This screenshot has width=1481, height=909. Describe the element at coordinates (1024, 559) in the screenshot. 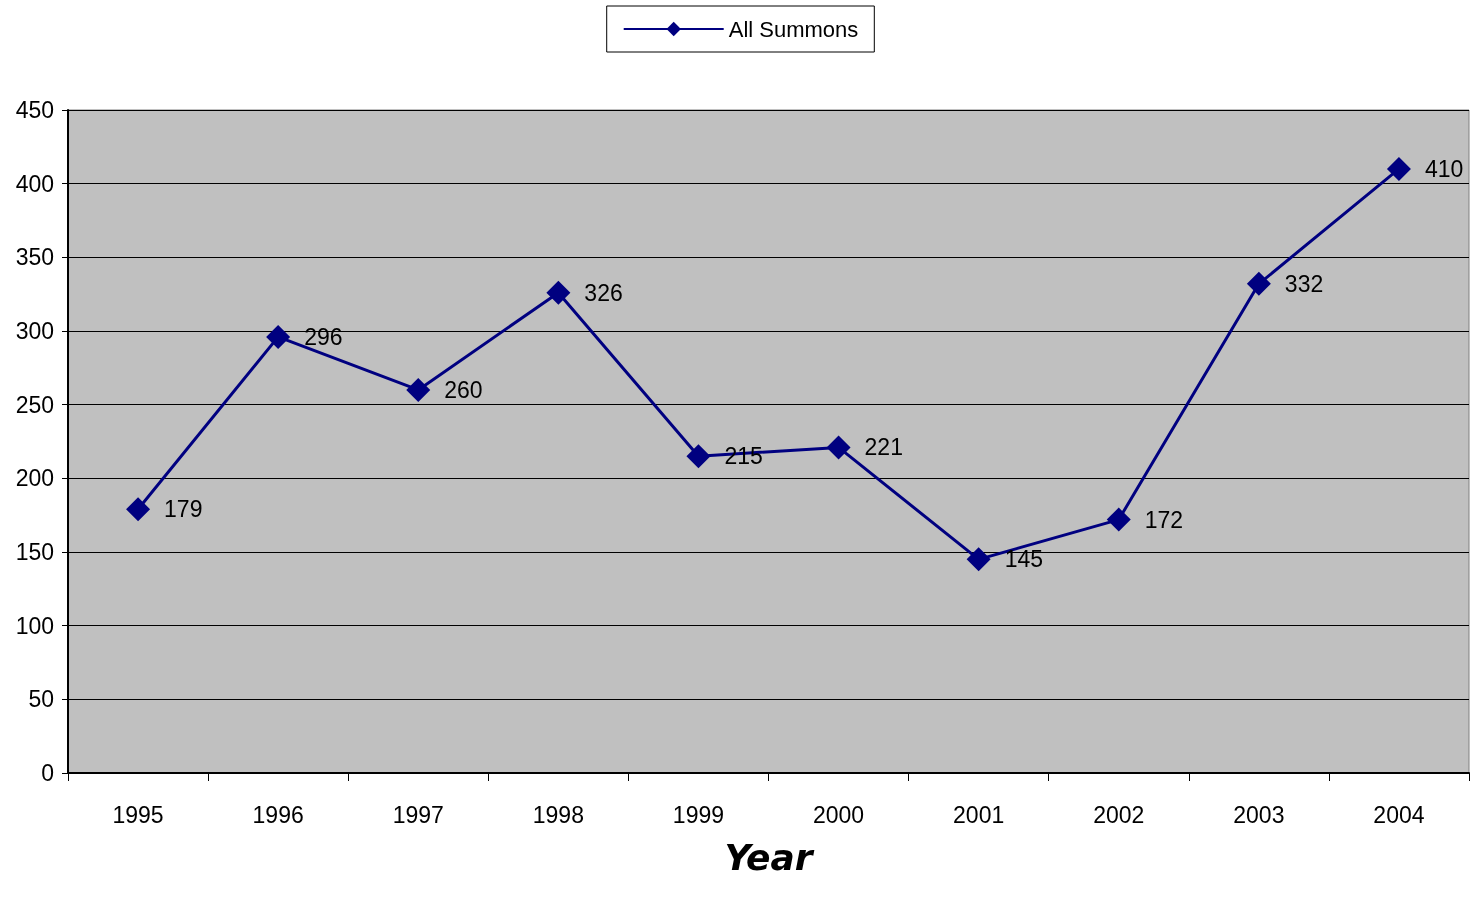

I see `data-label: 145` at that location.